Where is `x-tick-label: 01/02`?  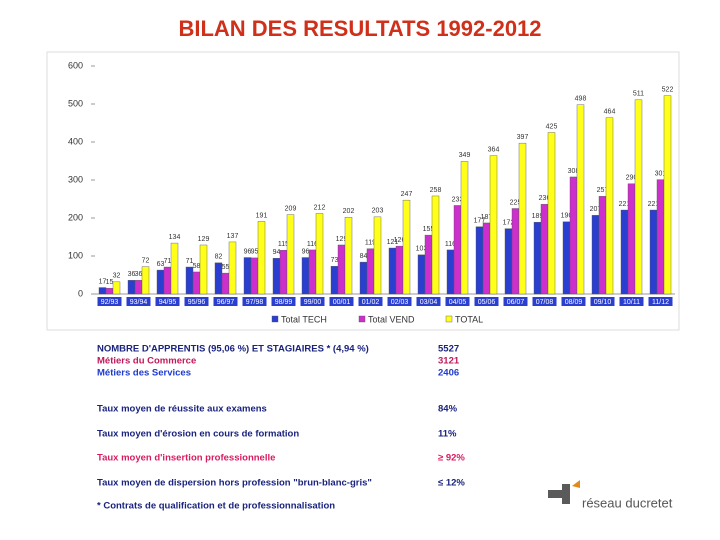
x-tick-label: 01/02 is located at coordinates (371, 302).